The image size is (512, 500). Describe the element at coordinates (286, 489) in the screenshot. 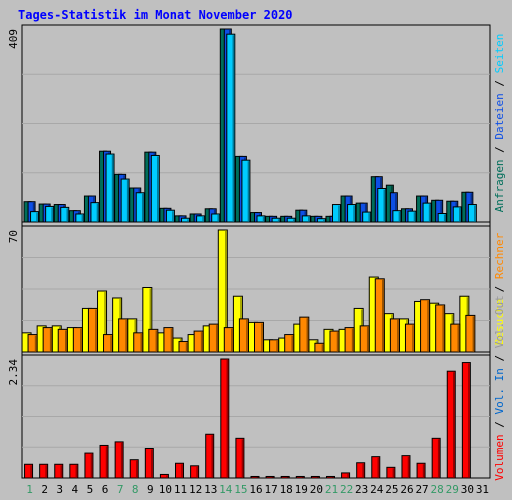

I see `x-tick-label-day-18: 18` at that location.